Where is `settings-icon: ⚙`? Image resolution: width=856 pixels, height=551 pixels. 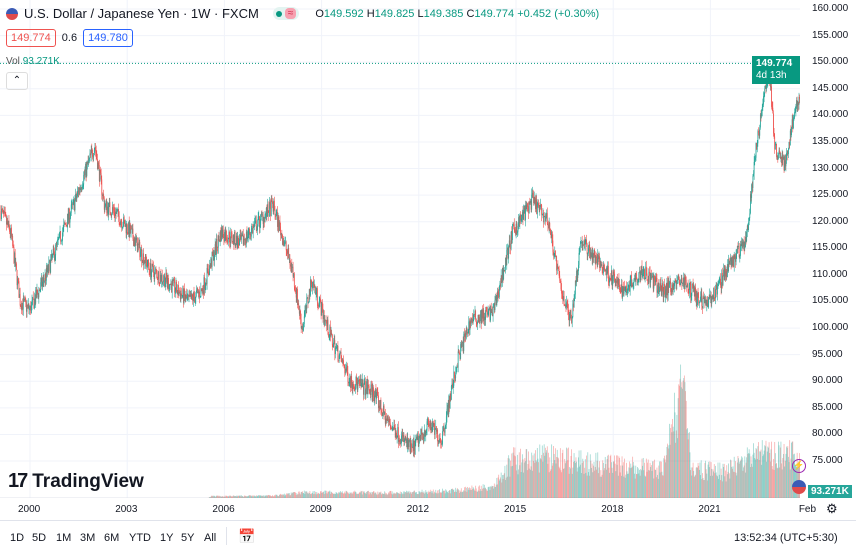 settings-icon: ⚙ is located at coordinates (832, 509).